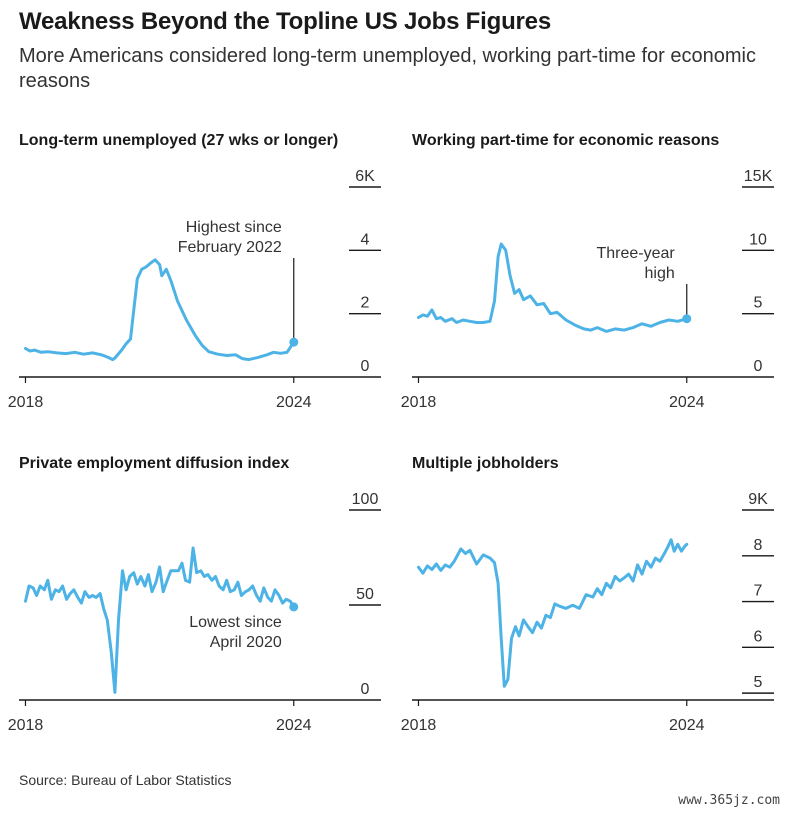  I want to click on y-tick-label: 8, so click(758, 545).